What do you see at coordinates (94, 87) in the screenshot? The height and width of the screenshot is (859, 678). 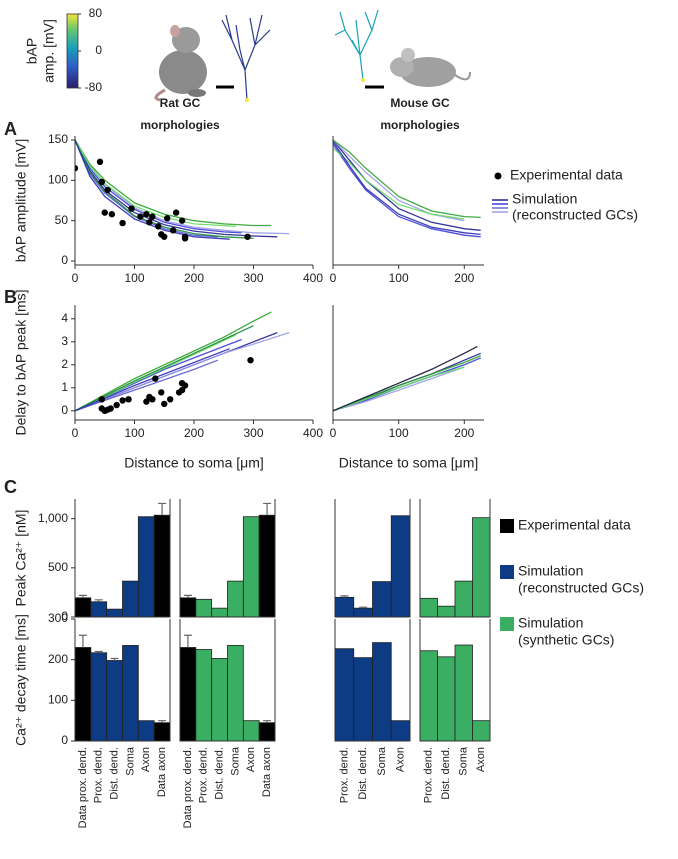 I see `colorbar-tick-label: -80` at bounding box center [94, 87].